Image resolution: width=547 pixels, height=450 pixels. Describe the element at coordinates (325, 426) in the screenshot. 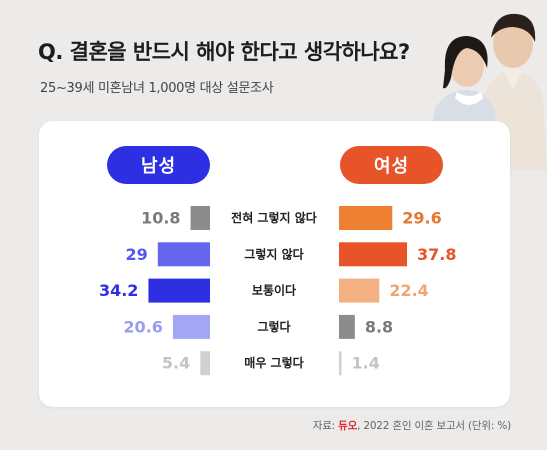

I see `source-prefix: 자료:` at that location.